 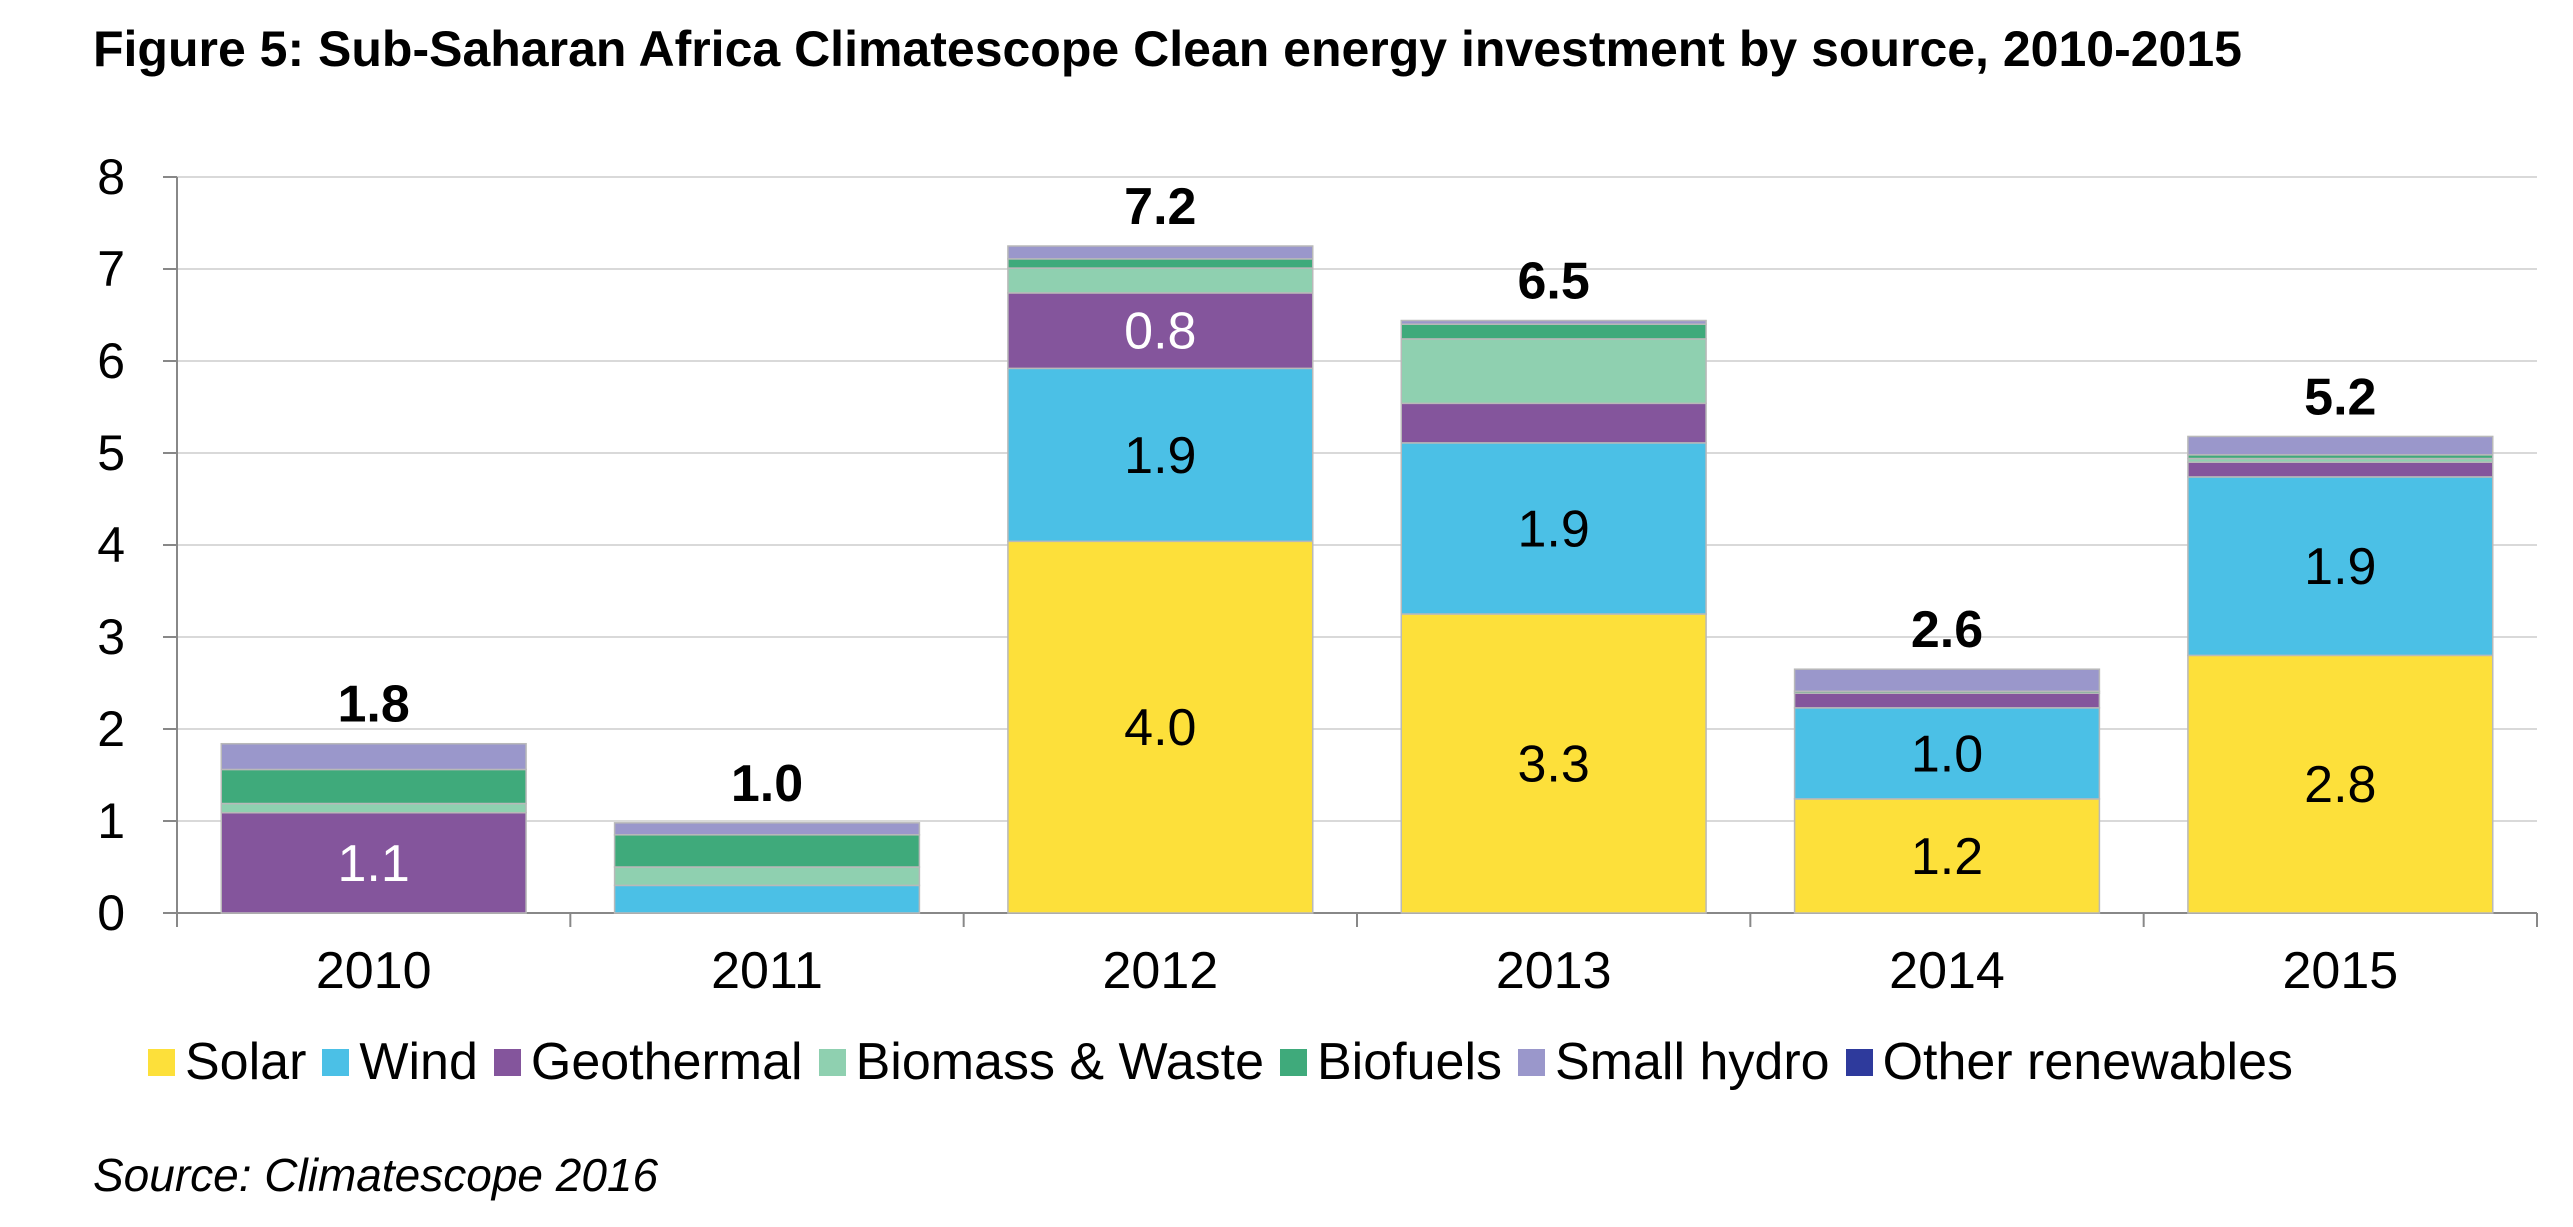 I want to click on segment-value-label: 1.0, so click(x=1947, y=754).